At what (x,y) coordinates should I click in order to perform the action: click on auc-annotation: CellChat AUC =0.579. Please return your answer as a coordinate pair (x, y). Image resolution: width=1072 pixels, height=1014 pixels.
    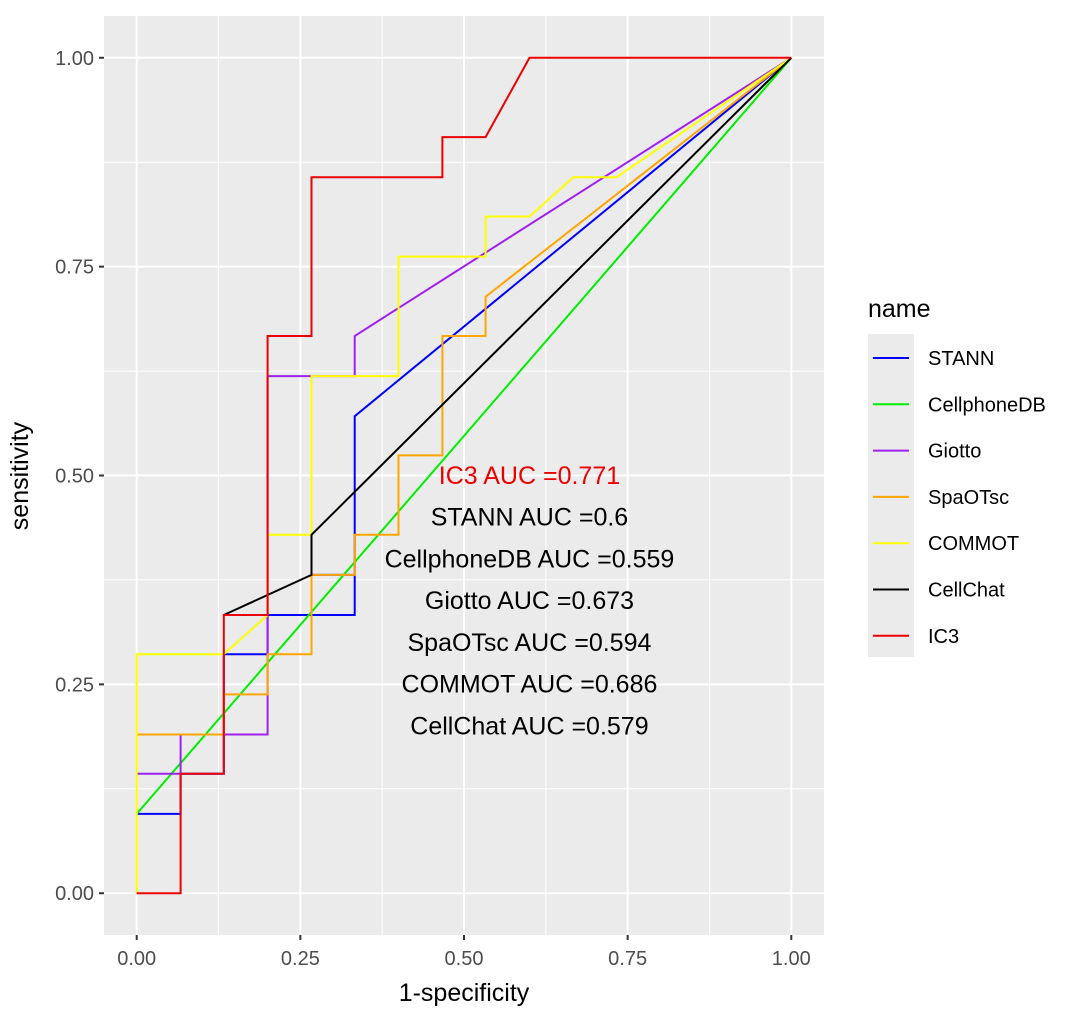
    Looking at the image, I should click on (529, 726).